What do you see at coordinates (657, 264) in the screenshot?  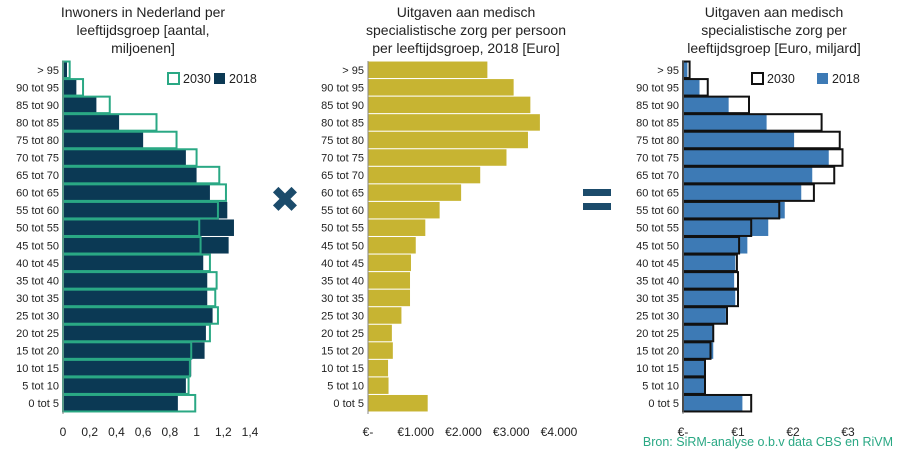 I see `category-label: 40 tot 45` at bounding box center [657, 264].